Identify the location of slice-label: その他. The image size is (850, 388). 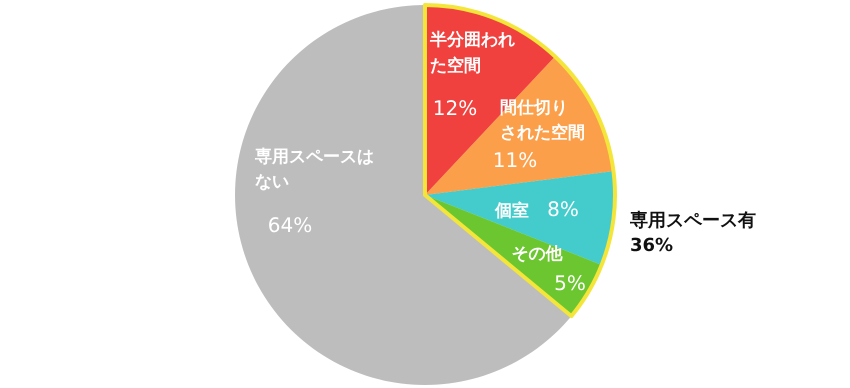
(538, 254).